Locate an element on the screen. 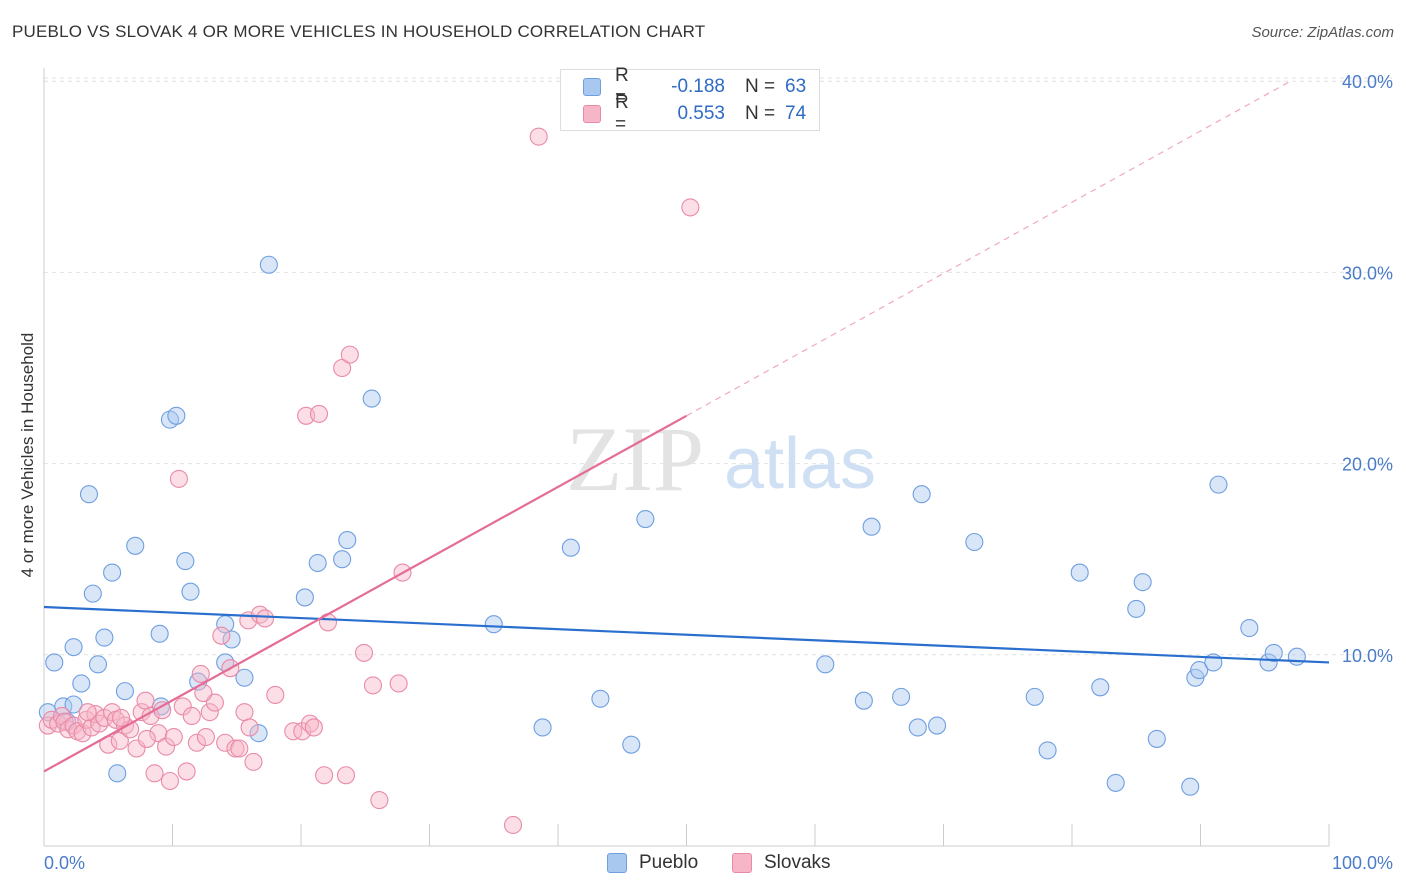 The height and width of the screenshot is (892, 1406). pueblo-legend-swatch is located at coordinates (617, 863).